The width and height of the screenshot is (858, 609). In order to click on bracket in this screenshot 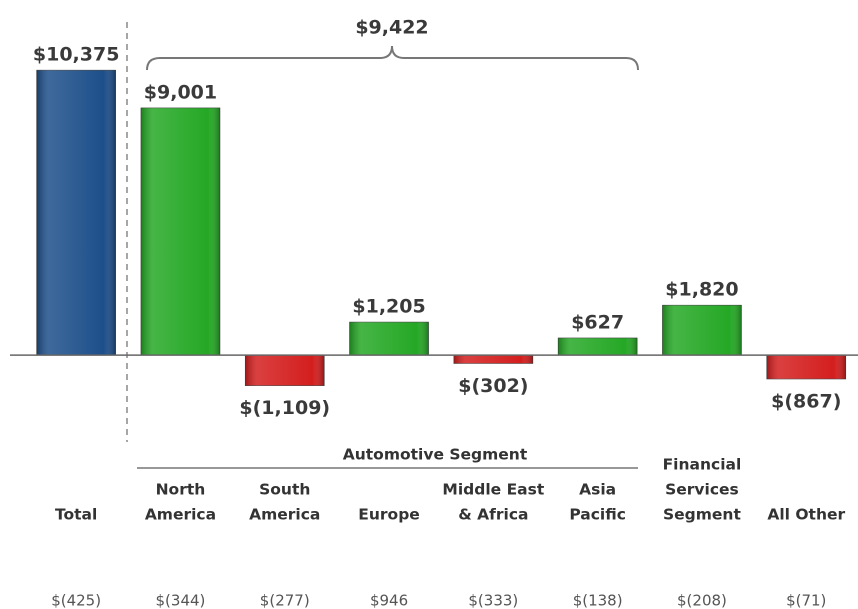, I will do `click(392, 58)`.